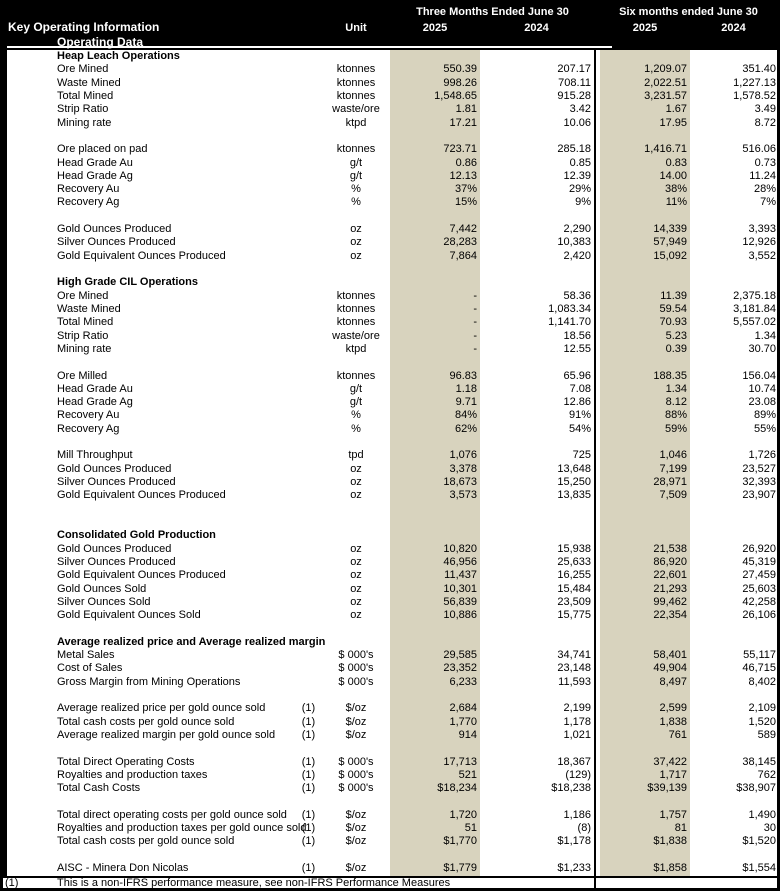 This screenshot has height=891, width=780. I want to click on row-unit: g/t, so click(356, 402).